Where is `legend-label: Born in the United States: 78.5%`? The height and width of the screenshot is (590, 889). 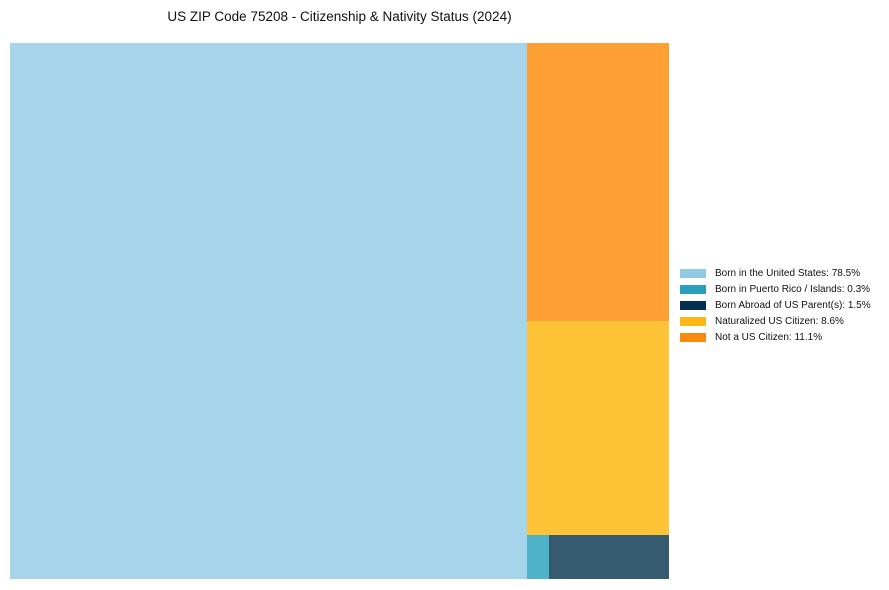 legend-label: Born in the United States: 78.5% is located at coordinates (788, 273).